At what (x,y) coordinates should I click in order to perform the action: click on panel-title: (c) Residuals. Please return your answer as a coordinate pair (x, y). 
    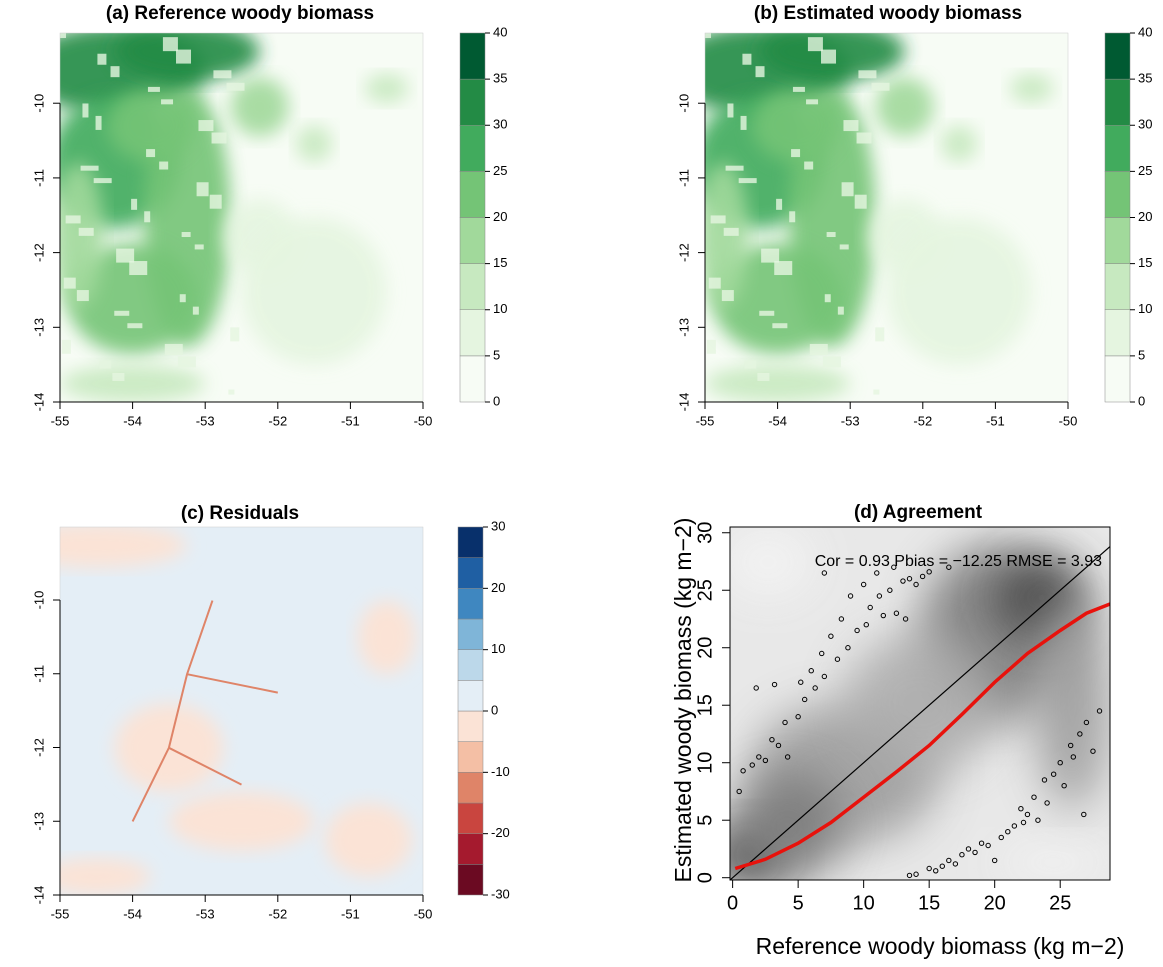
    Looking at the image, I should click on (240, 513).